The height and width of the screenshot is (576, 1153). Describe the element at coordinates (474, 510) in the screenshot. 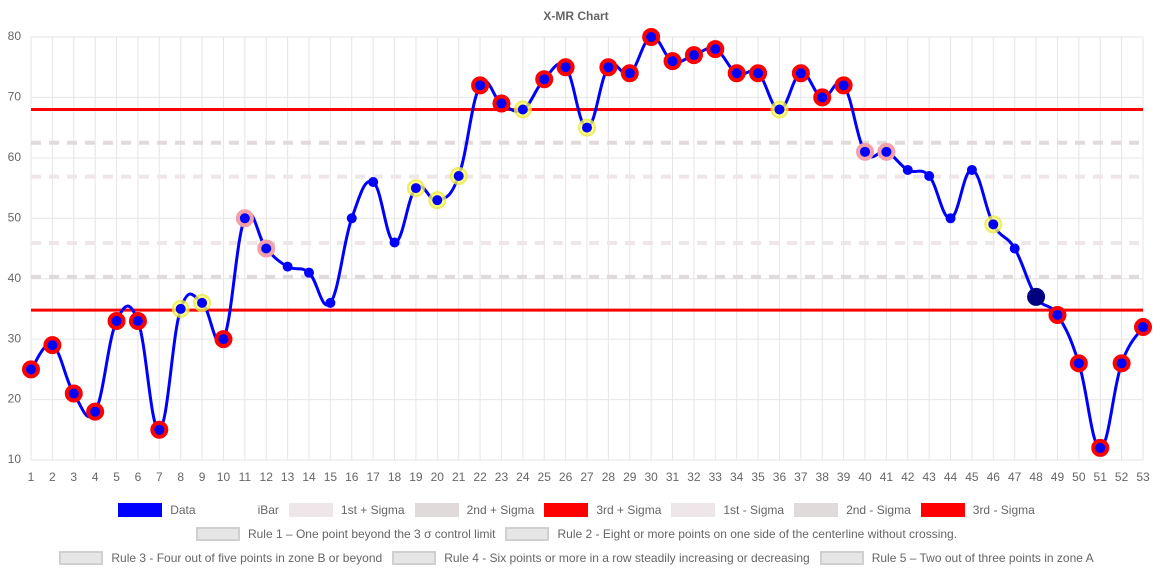

I see `legend-item: 2nd + Sigma` at that location.